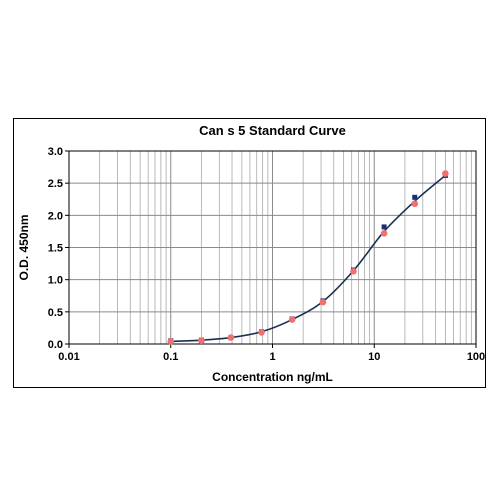  I want to click on x-tick-label: 10, so click(374, 357).